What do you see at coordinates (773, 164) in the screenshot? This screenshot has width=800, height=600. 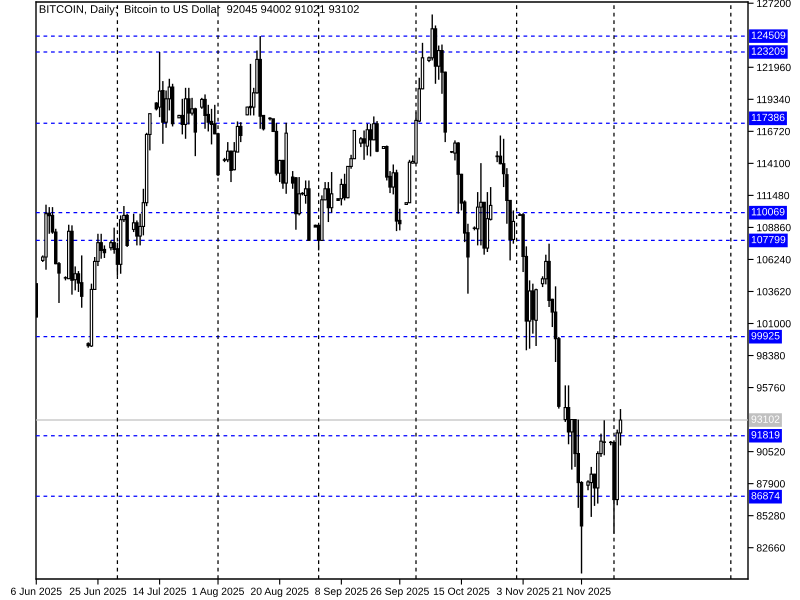 I see `y-tick-label: 114100` at bounding box center [773, 164].